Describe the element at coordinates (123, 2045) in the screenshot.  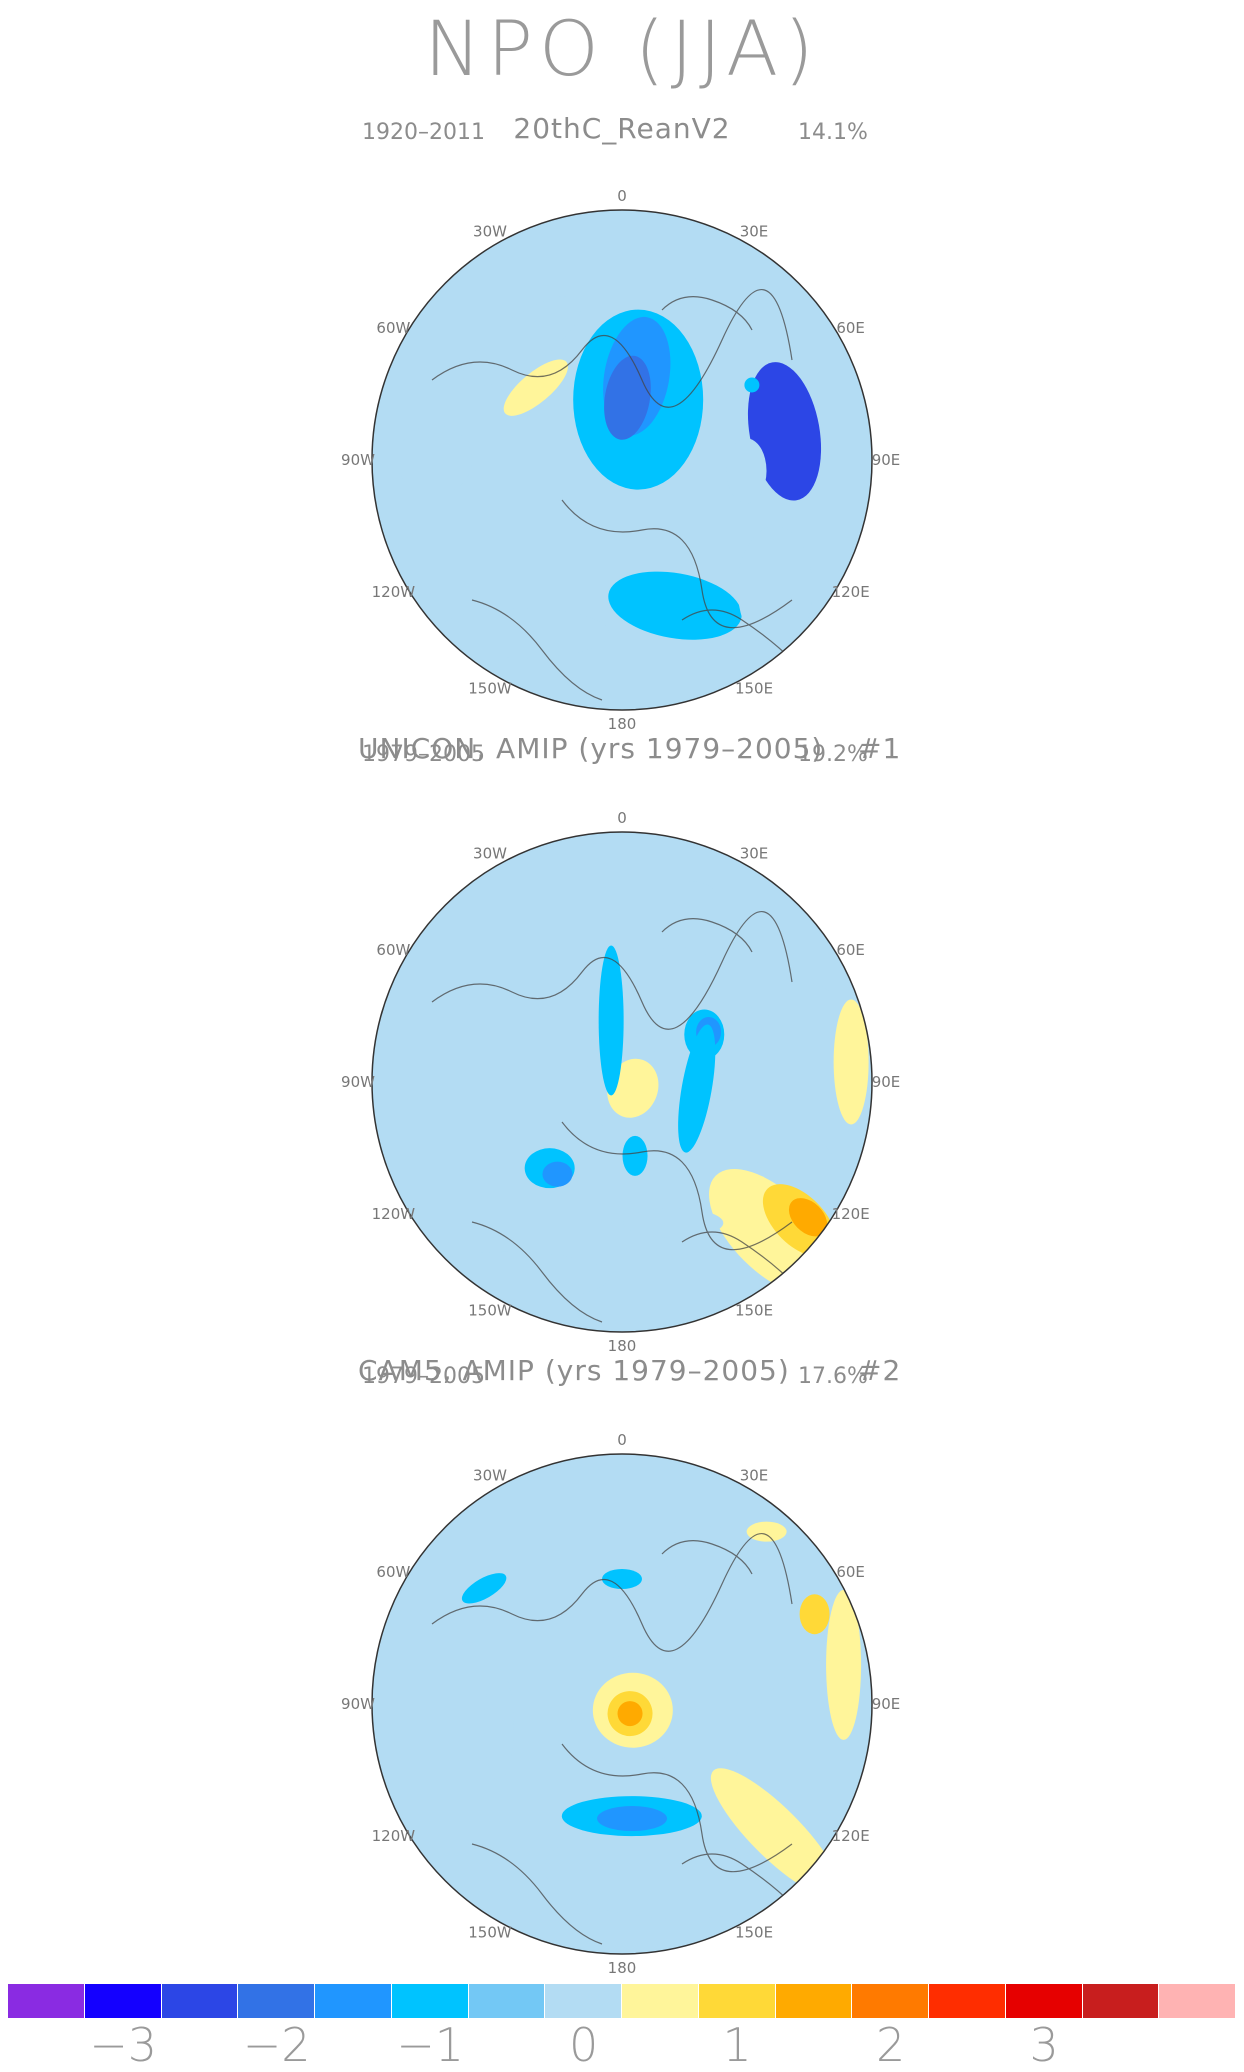
I see `colorbar-tick-label: −3` at that location.